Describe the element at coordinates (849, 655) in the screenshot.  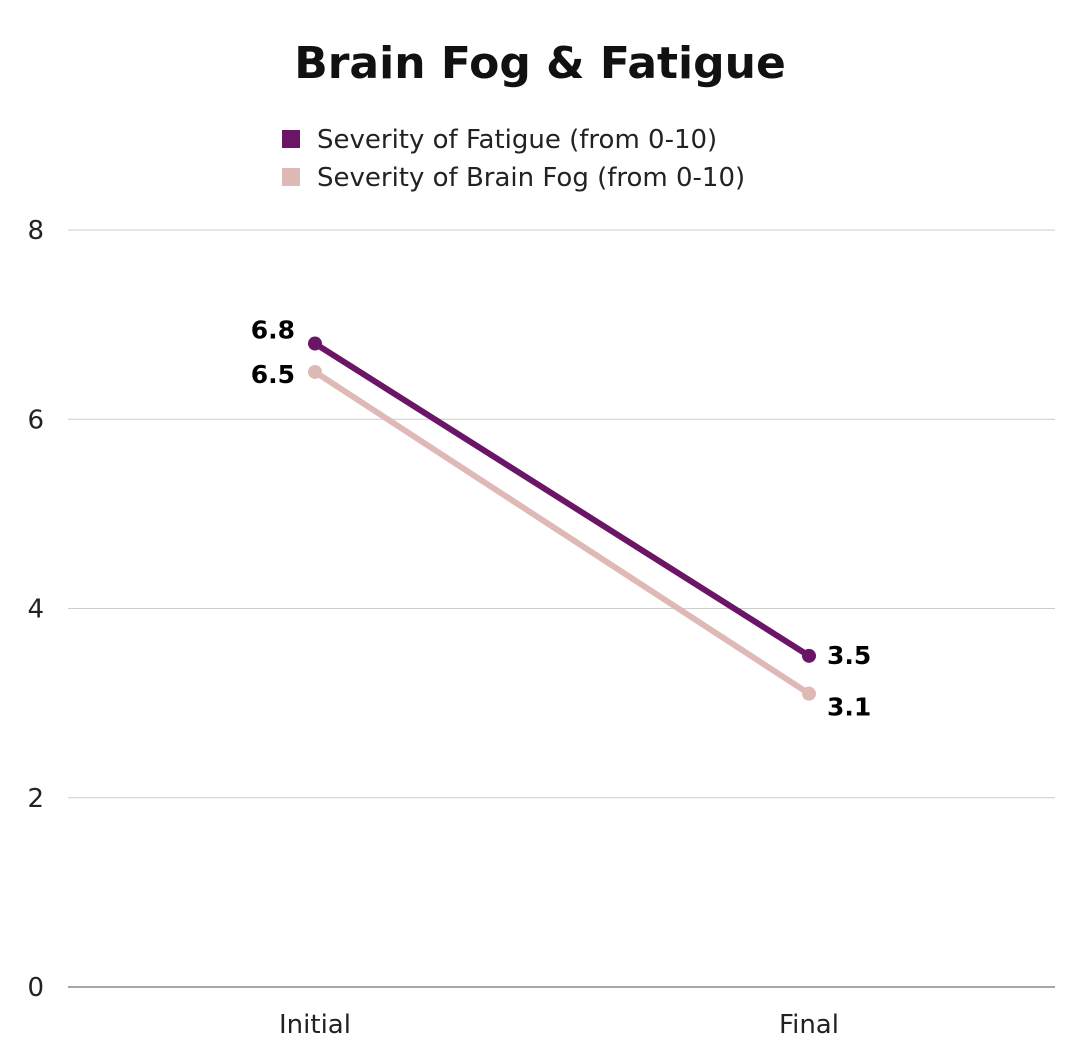
I see `data-label-1-final: 3.5` at that location.